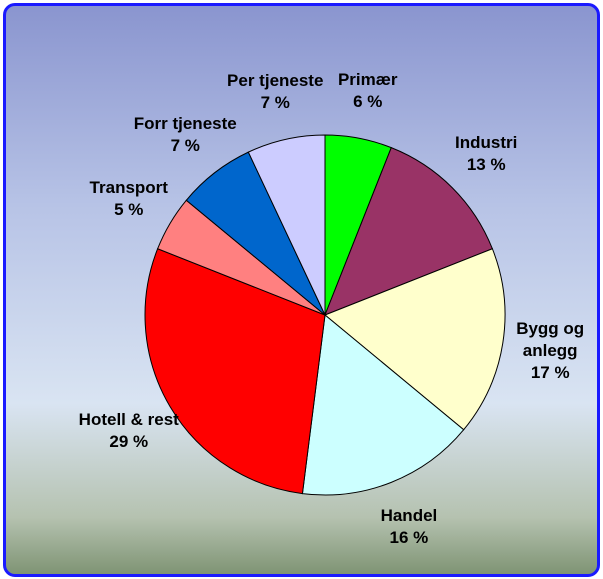  Describe the element at coordinates (185, 123) in the screenshot. I see `slice-name: Forr tjeneste` at that location.